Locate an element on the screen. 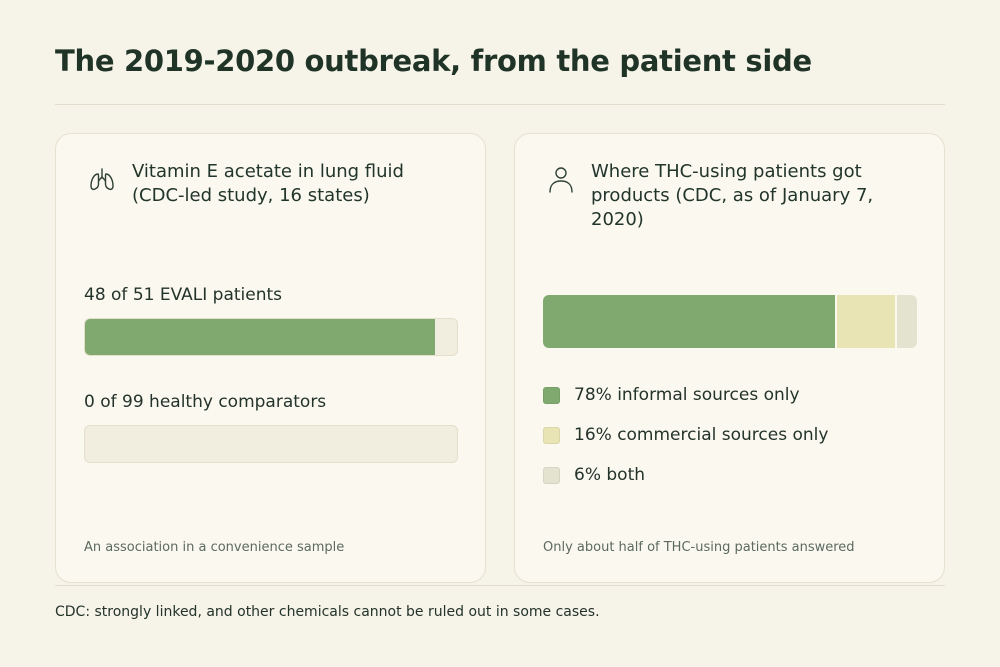  healthy-bar-track is located at coordinates (271, 444).